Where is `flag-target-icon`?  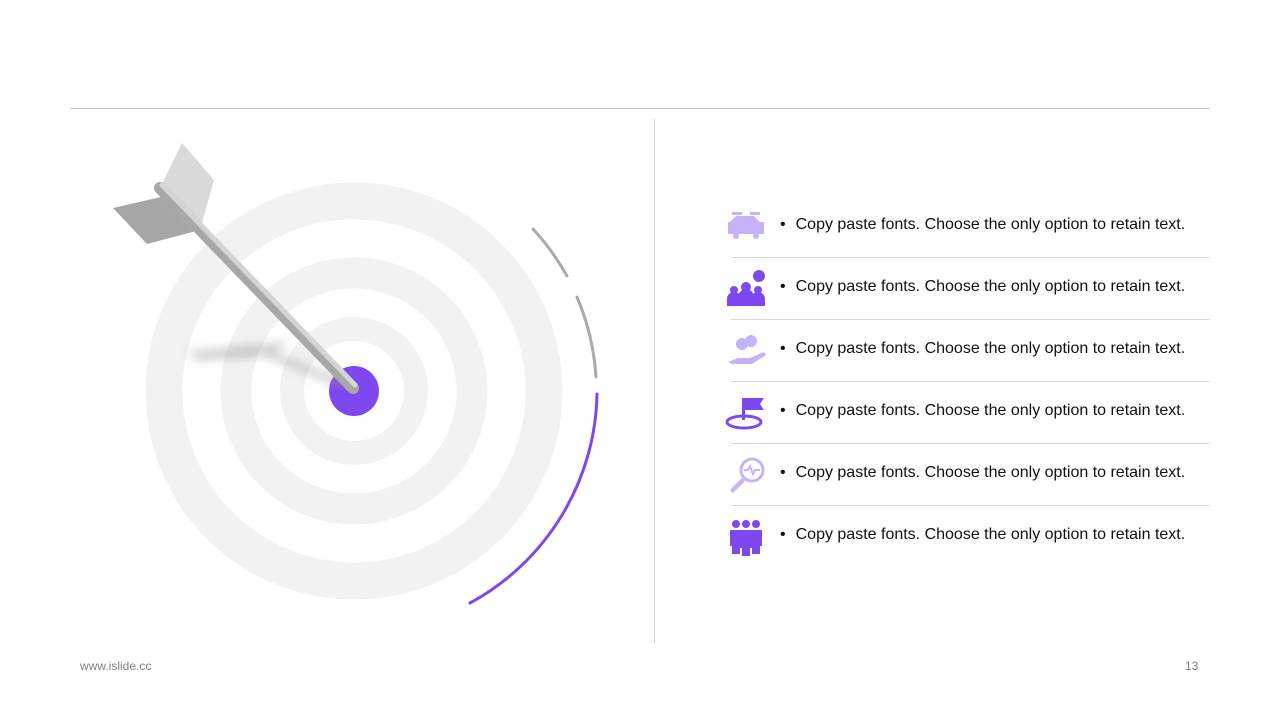
flag-target-icon is located at coordinates (744, 414).